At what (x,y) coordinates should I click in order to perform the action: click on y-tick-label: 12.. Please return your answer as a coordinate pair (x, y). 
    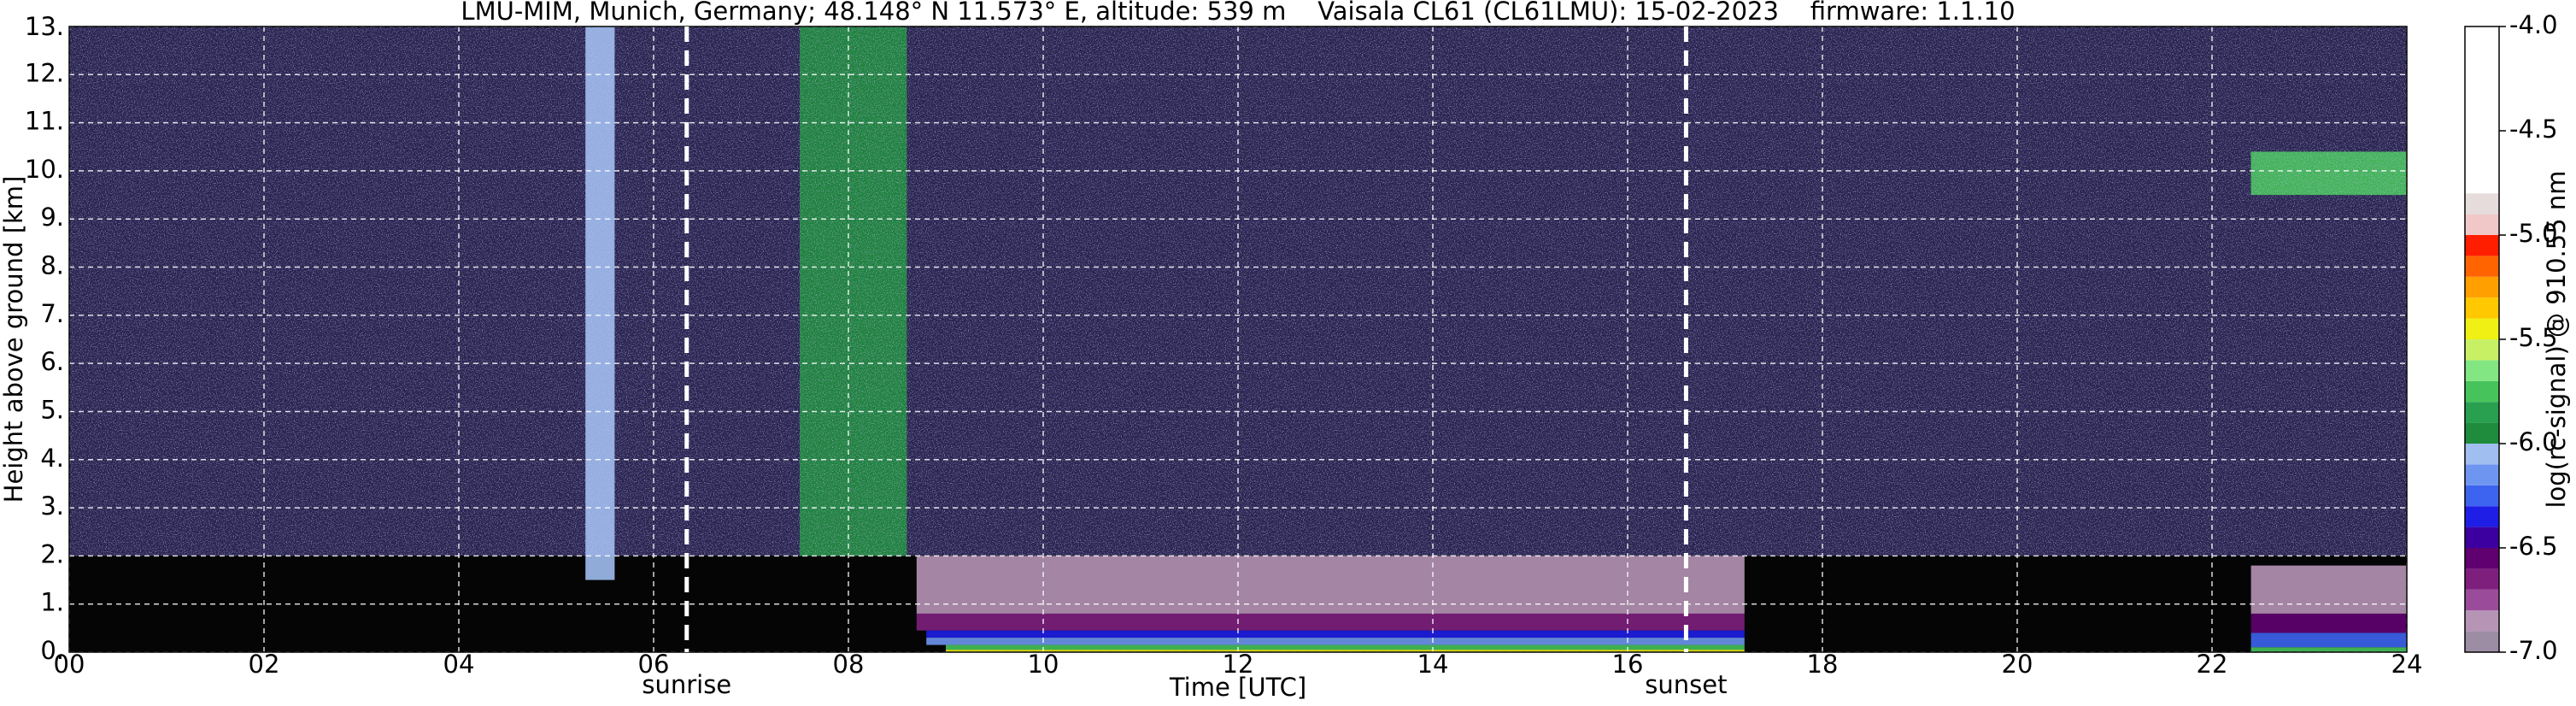
    Looking at the image, I should click on (44, 72).